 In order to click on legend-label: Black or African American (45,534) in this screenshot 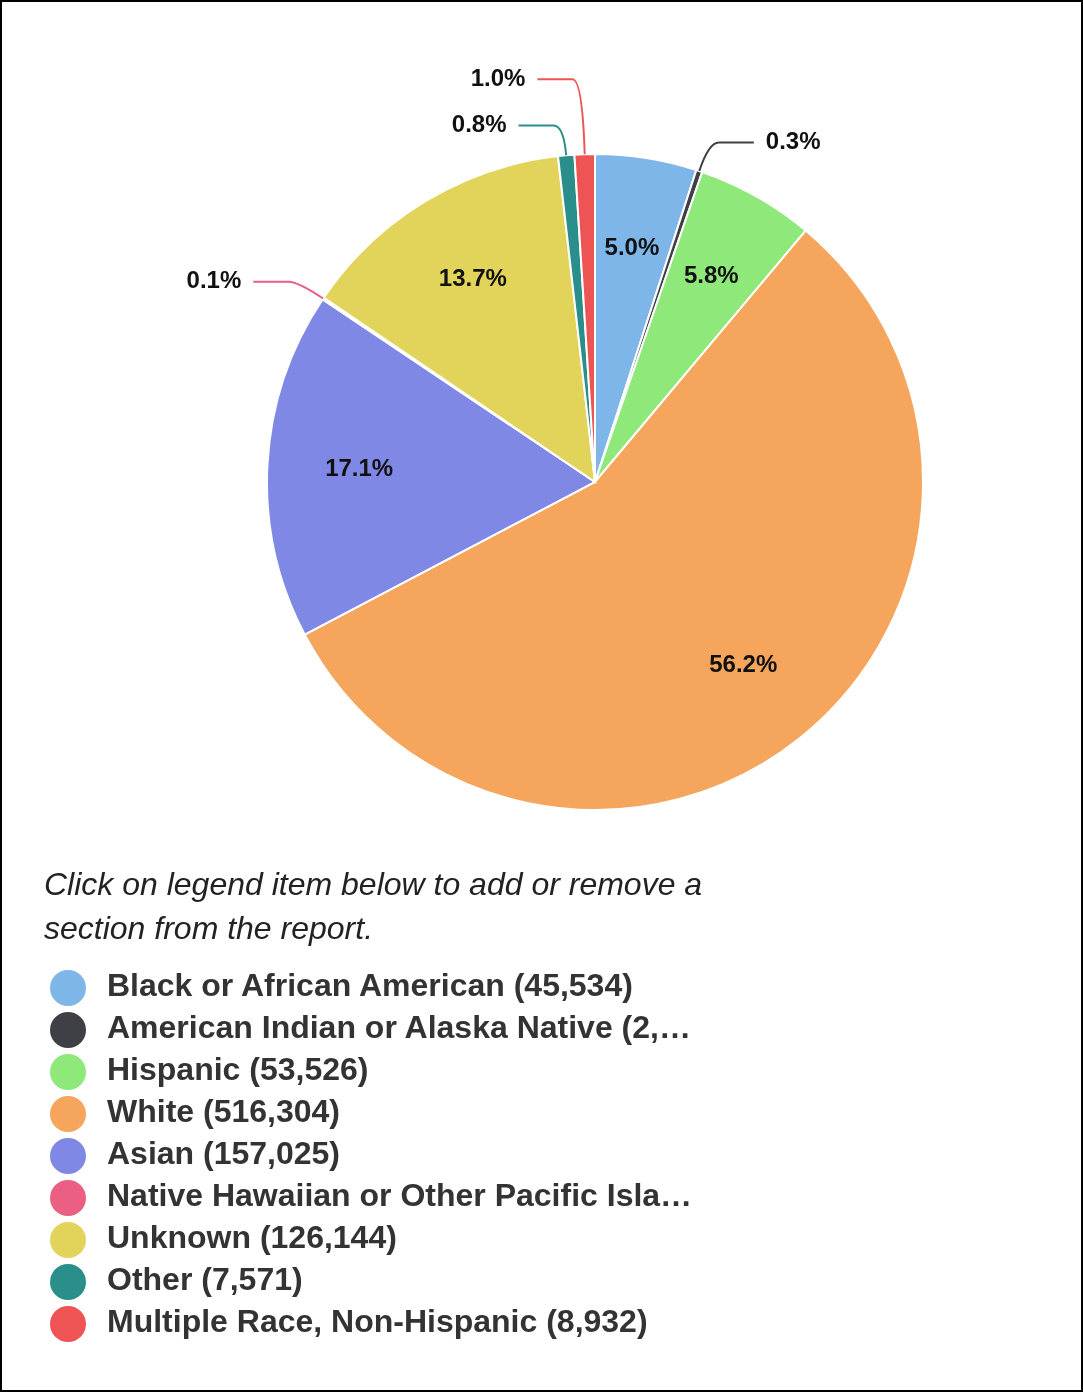, I will do `click(370, 985)`.